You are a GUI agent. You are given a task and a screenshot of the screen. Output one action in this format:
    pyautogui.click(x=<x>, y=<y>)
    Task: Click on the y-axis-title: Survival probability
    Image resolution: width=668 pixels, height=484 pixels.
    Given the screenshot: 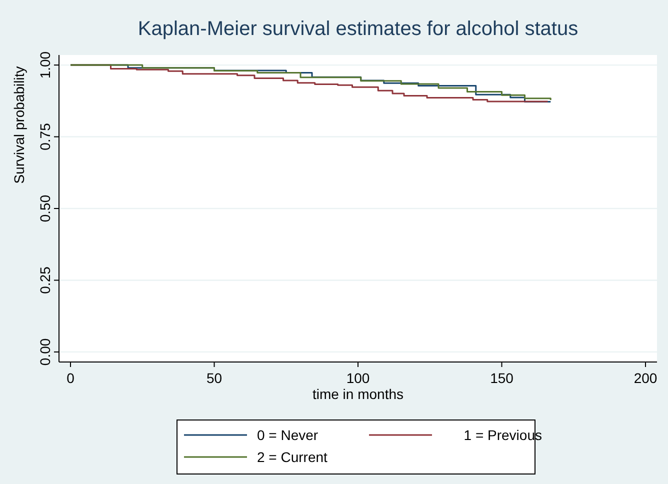 What is the action you would take?
    pyautogui.click(x=19, y=125)
    